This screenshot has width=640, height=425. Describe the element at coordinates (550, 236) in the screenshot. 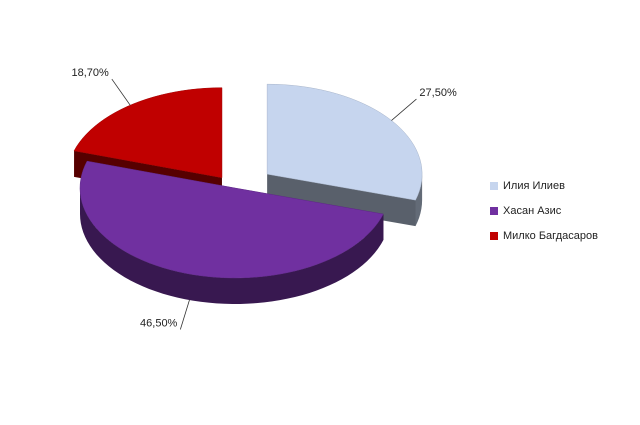

I see `legend-label: Милко Багдасаров` at that location.